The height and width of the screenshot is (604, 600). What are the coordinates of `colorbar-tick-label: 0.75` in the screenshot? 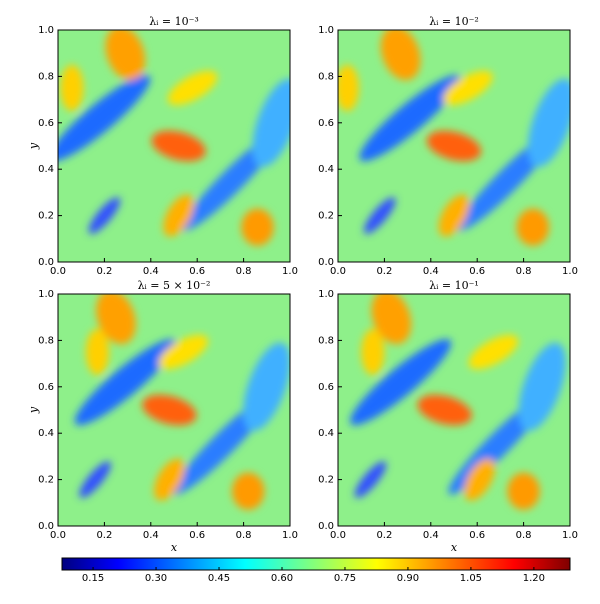 It's located at (345, 578).